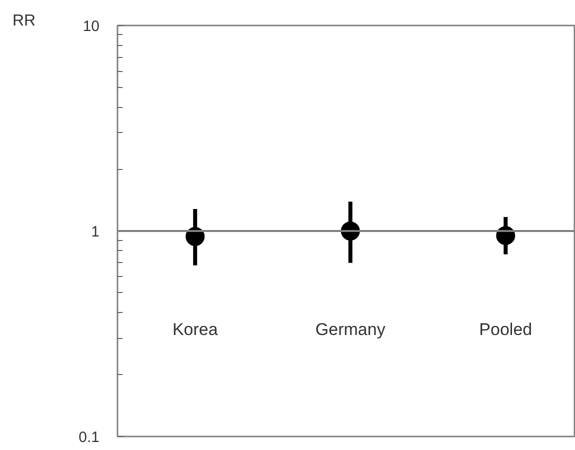 Image resolution: width=575 pixels, height=450 pixels. Describe the element at coordinates (91, 26) in the screenshot. I see `y-tick-label: 10` at that location.